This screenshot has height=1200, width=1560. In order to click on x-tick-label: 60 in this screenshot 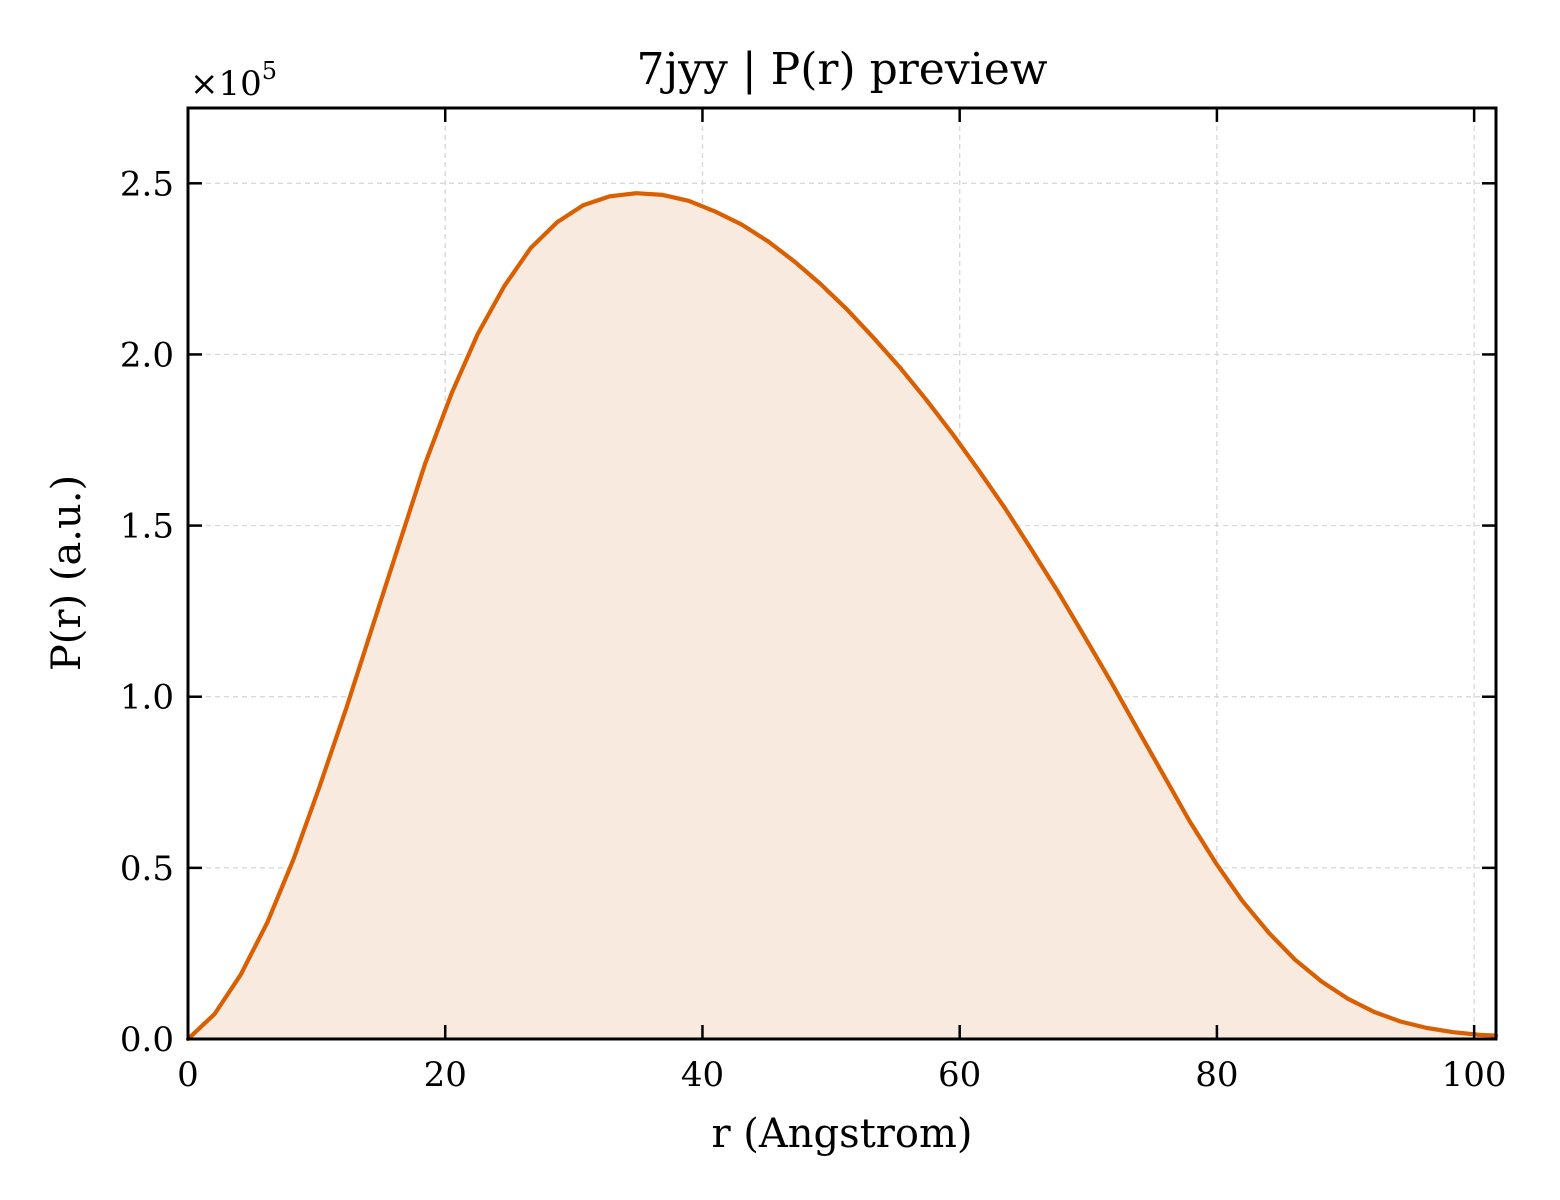, I will do `click(959, 1075)`.